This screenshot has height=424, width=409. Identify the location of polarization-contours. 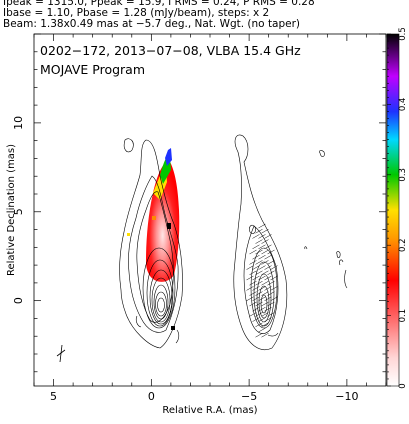
(290, 242).